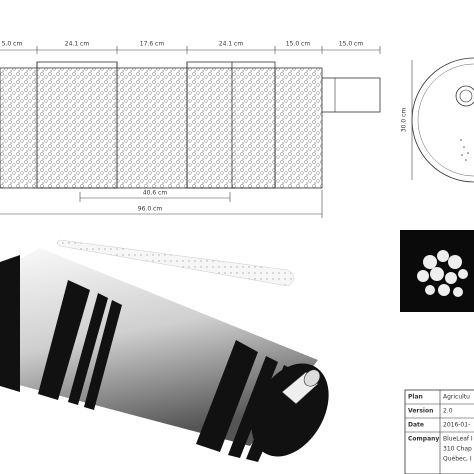  What do you see at coordinates (152, 44) in the screenshot?
I see `dimension-label: 17.6 cm` at bounding box center [152, 44].